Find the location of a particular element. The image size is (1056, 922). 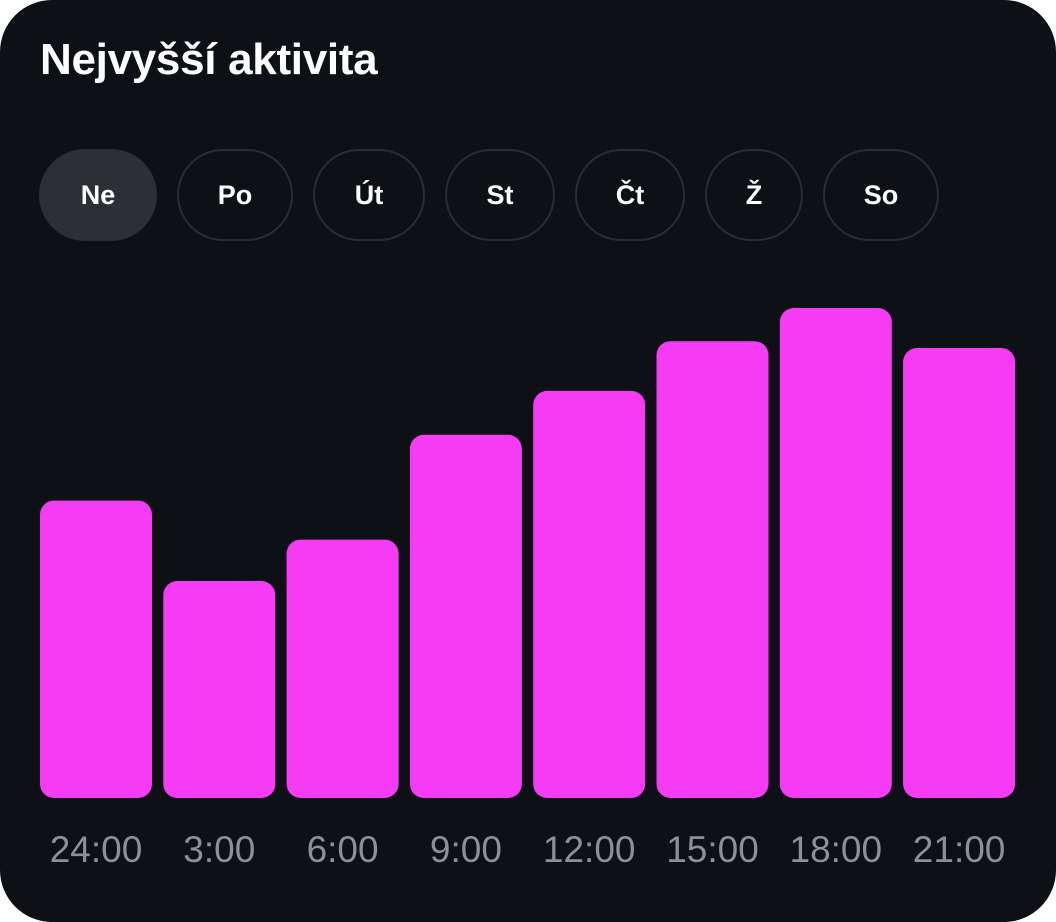

day-tab-ne: Ne is located at coordinates (98, 195).